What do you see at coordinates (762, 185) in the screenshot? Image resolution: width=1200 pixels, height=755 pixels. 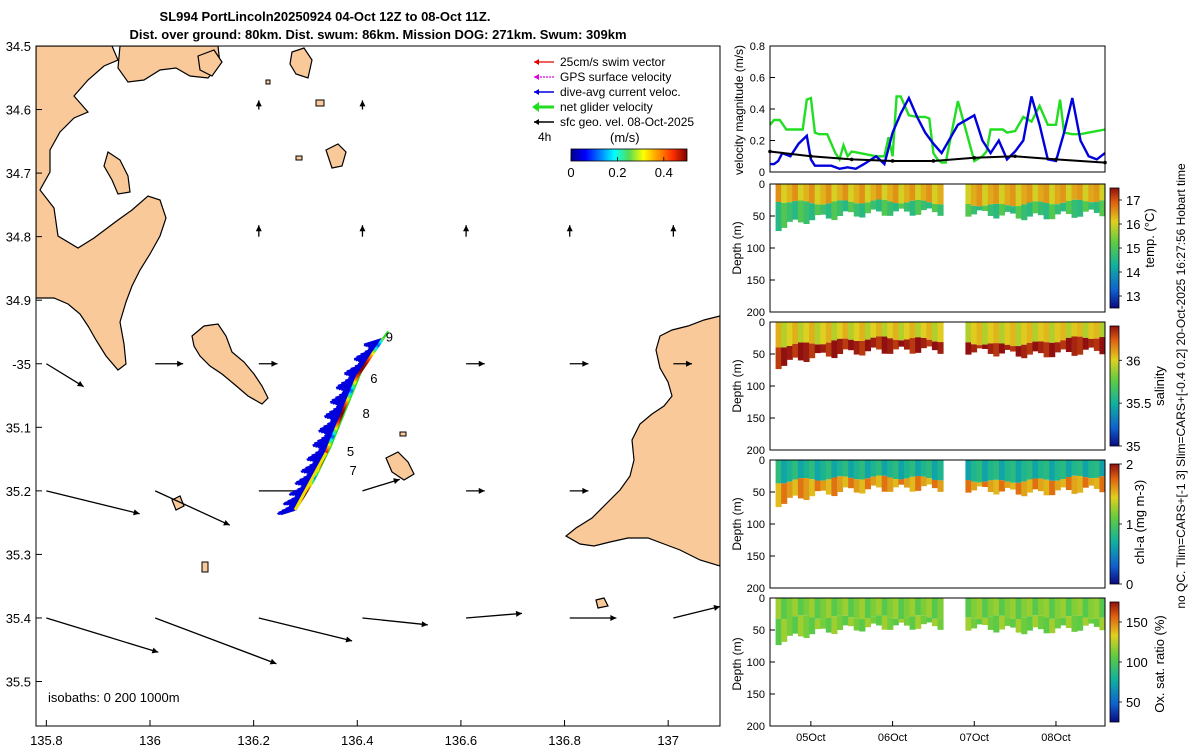 I see `section-y-tick-label: 0` at bounding box center [762, 185].